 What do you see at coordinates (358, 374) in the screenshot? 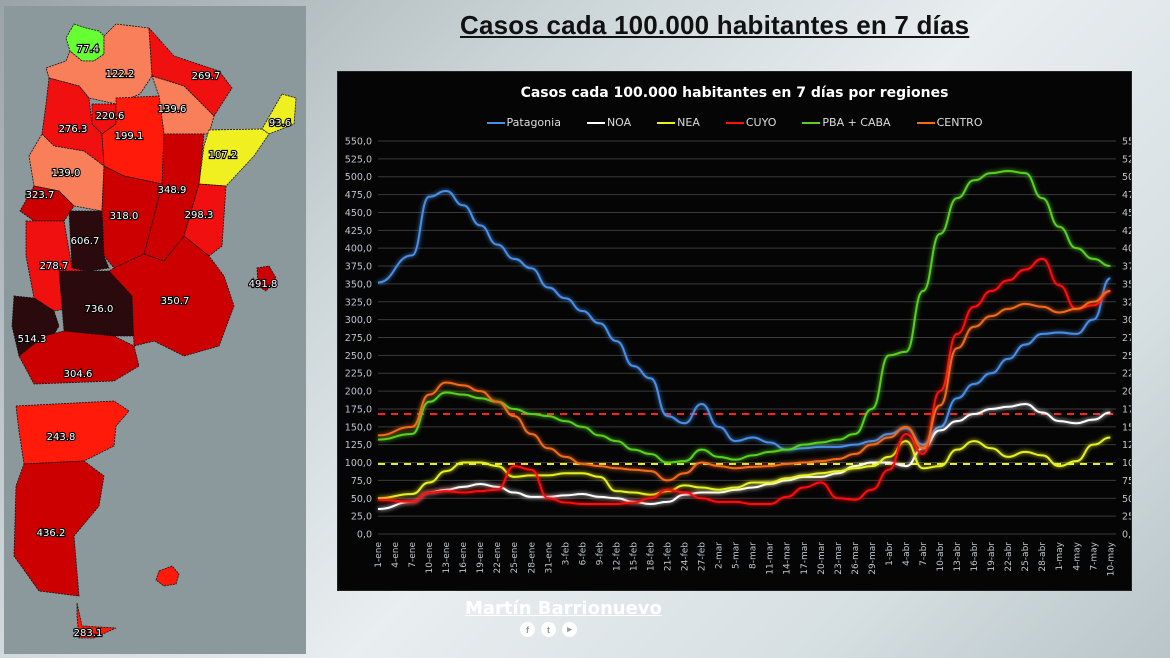
I see `svg-text: 225,0` at bounding box center [358, 374].